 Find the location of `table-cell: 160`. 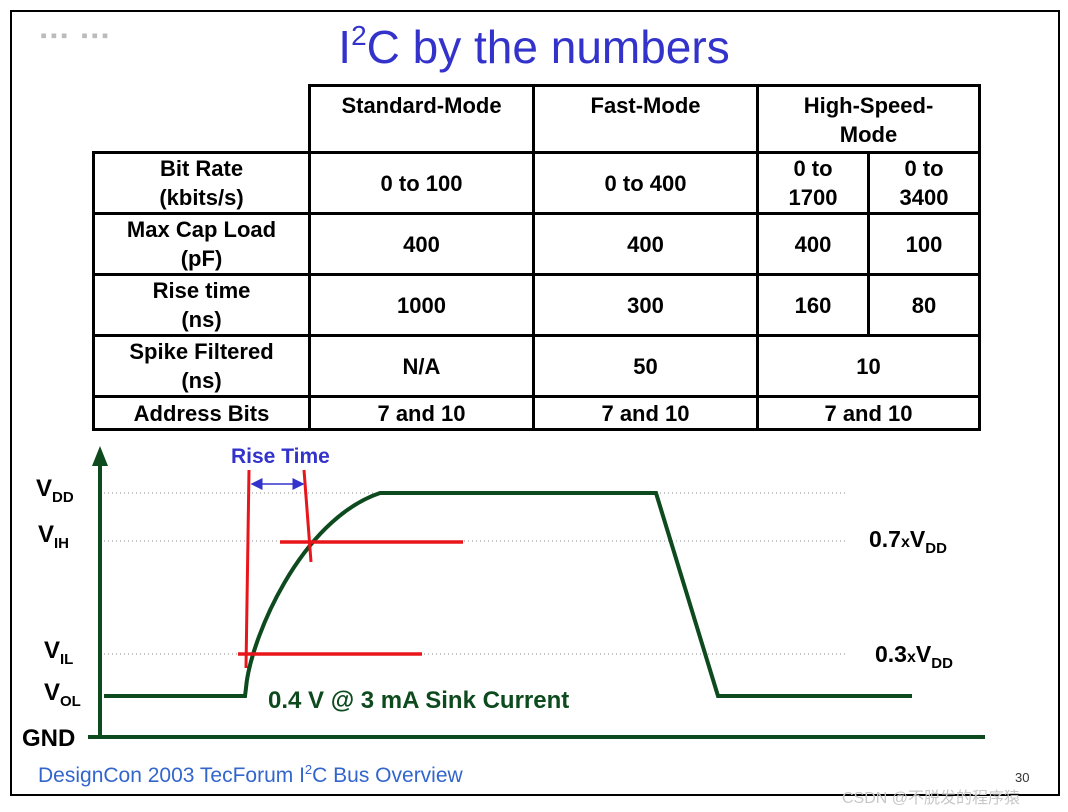

table-cell: 160 is located at coordinates (813, 305).